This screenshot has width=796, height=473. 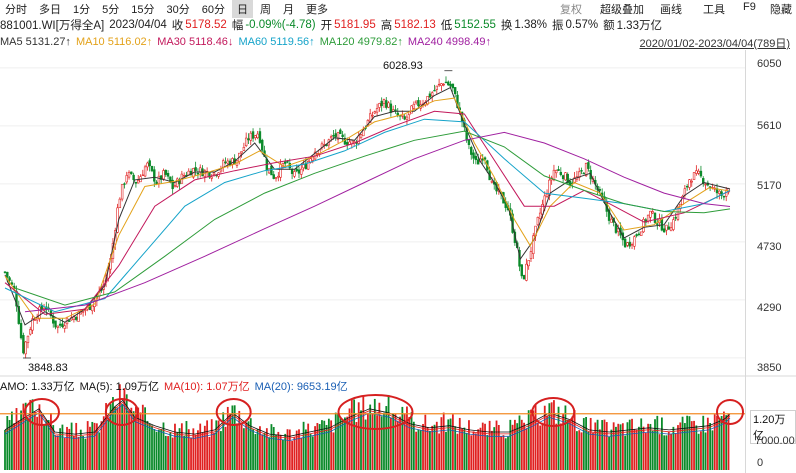 What do you see at coordinates (82, 10) in the screenshot?
I see `period-tab-1min: 1分` at bounding box center [82, 10].